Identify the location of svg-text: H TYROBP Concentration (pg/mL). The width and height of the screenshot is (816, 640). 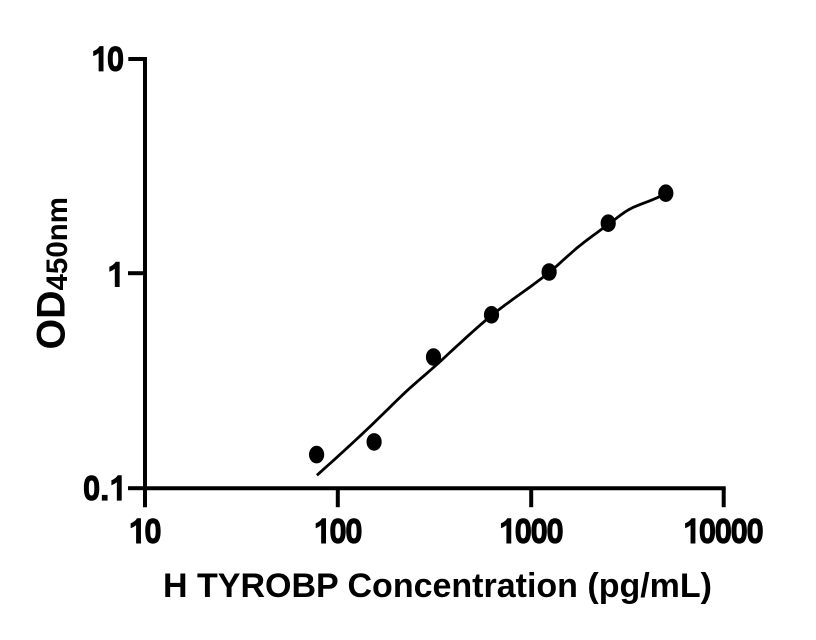
(437, 586).